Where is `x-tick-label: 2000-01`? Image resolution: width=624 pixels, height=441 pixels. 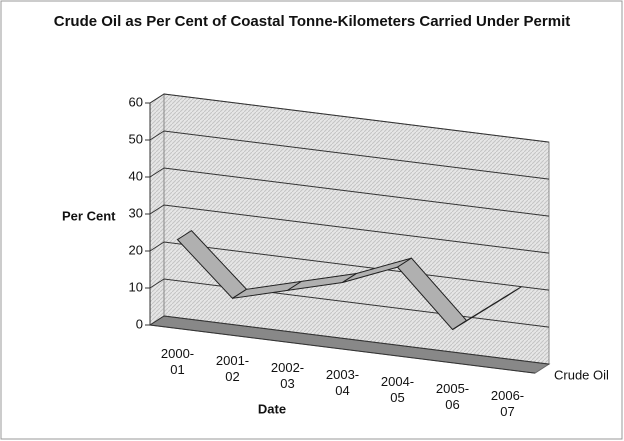
x-tick-label: 2000-01 is located at coordinates (177, 362).